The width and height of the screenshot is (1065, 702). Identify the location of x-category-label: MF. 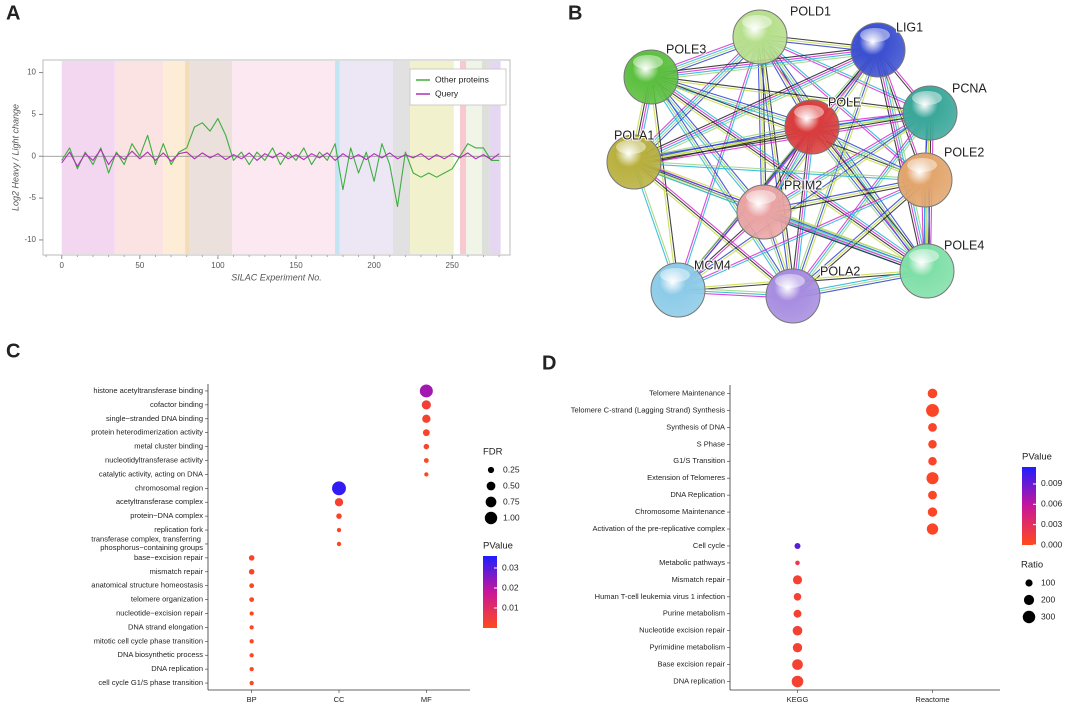
(426, 698).